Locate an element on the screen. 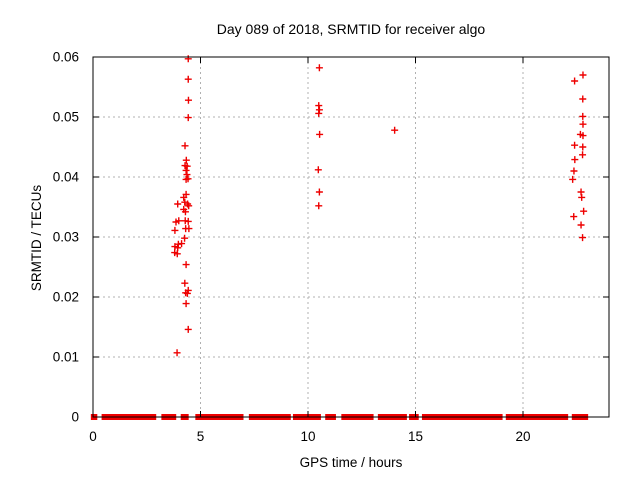 The width and height of the screenshot is (640, 480). y-tick-label: 0.05 is located at coordinates (66, 117).